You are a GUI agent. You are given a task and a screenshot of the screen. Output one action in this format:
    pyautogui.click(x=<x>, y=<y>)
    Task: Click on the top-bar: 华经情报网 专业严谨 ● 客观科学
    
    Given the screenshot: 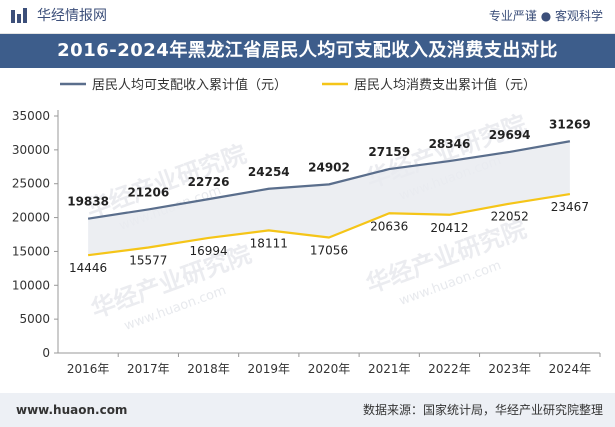 What is the action you would take?
    pyautogui.click(x=307, y=17)
    